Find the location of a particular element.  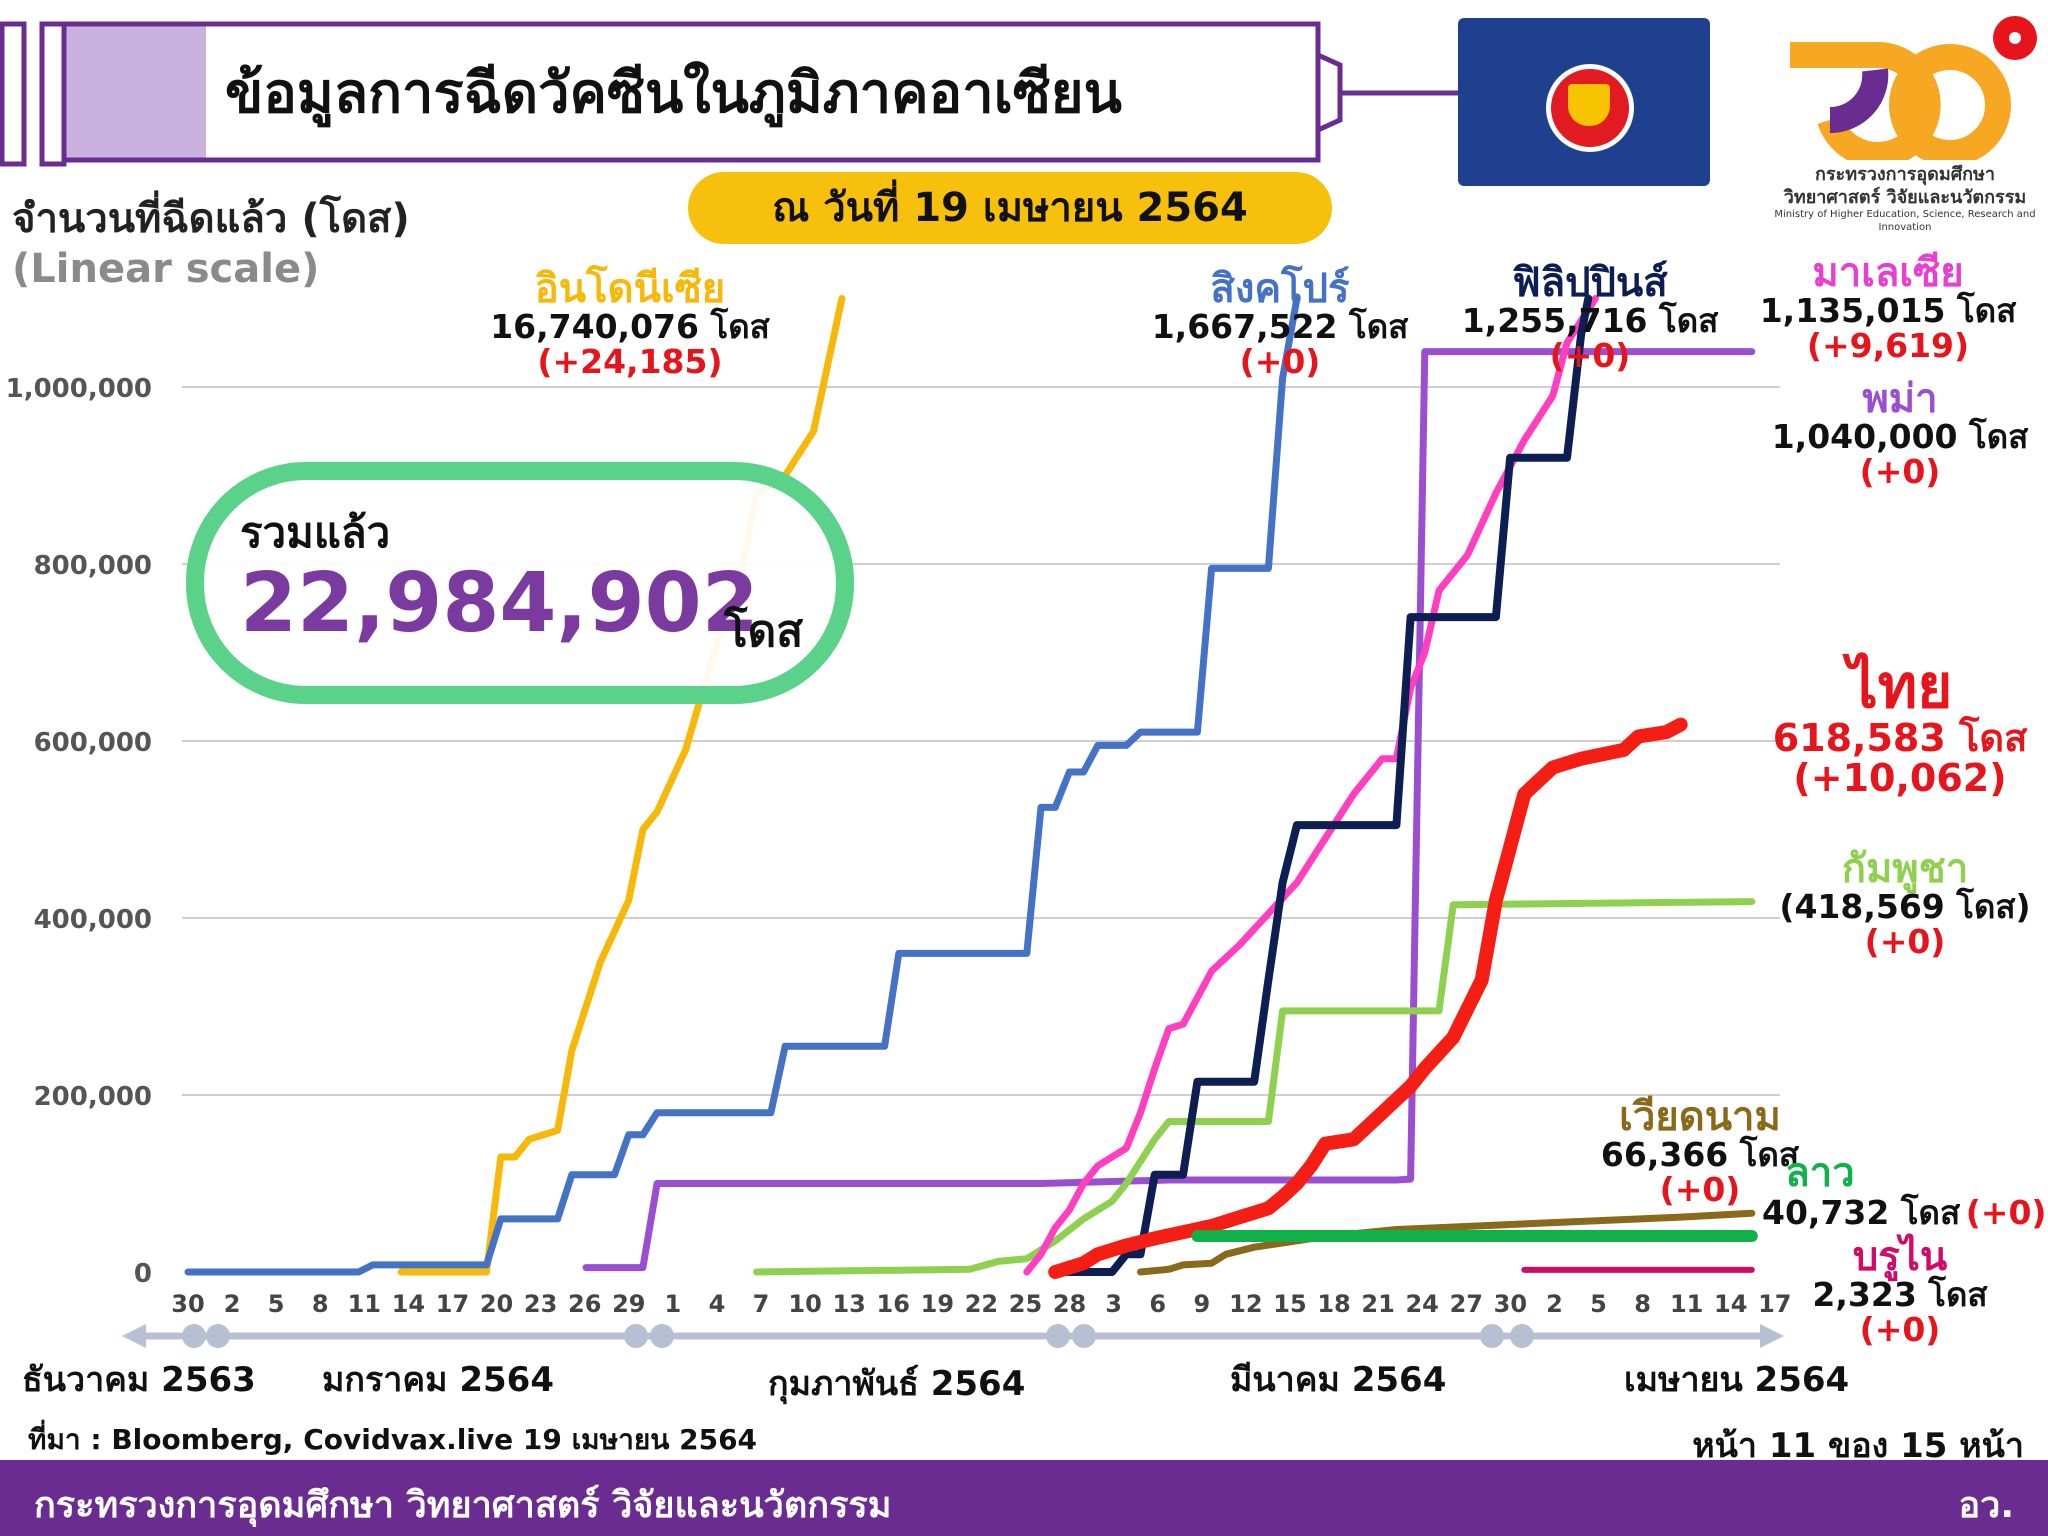

label-cambodia: กัมพูชา (418,569 โดส) (+0) is located at coordinates (1905, 903).